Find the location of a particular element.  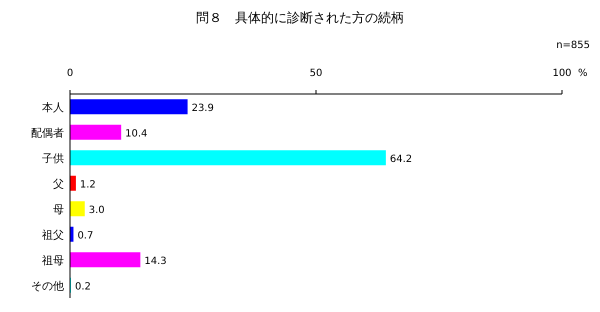

text: n=855 is located at coordinates (573, 45).